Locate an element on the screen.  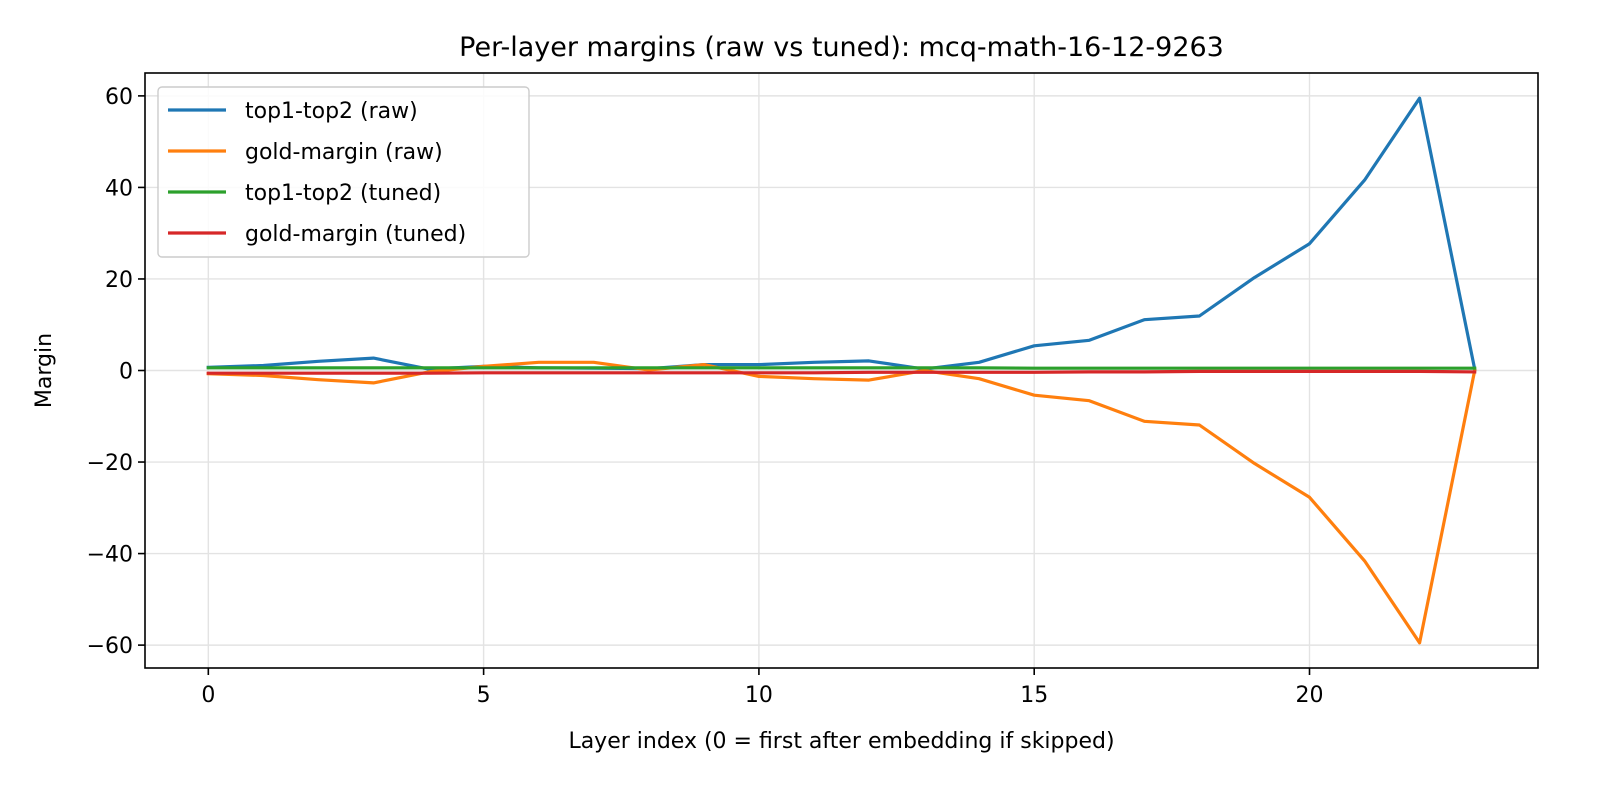
x-tick-label: 5 is located at coordinates (484, 695).